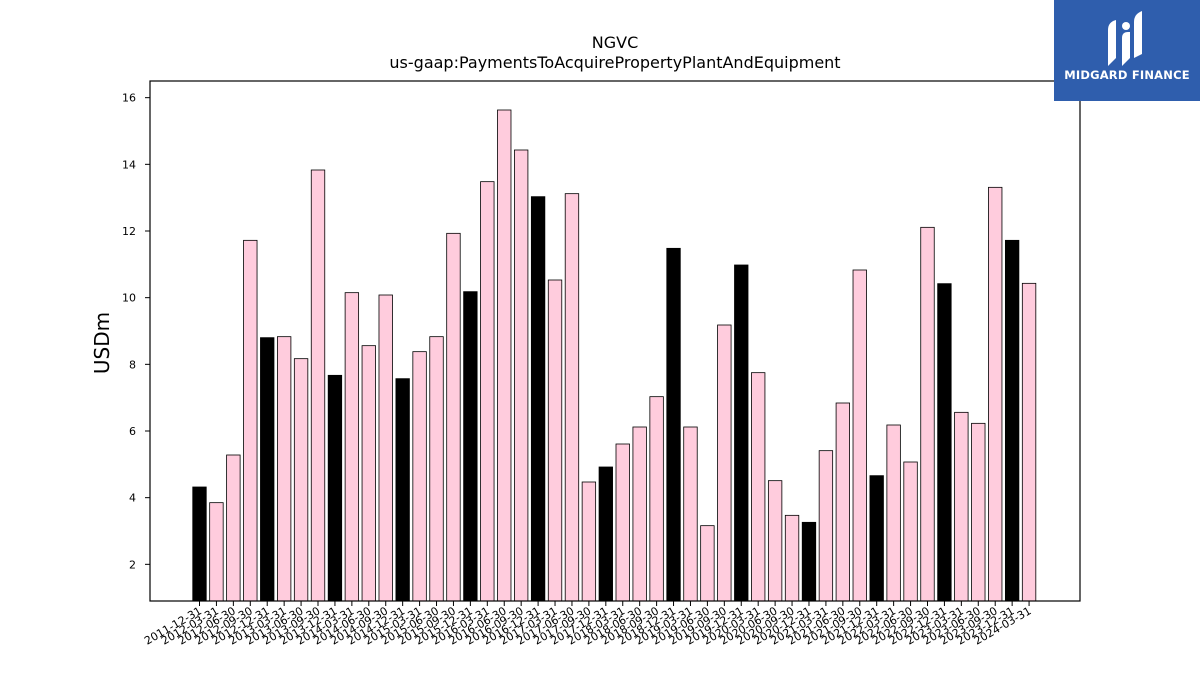 The height and width of the screenshot is (675, 1200). I want to click on logo-text: MIDGARD FINANCE, so click(1127, 75).